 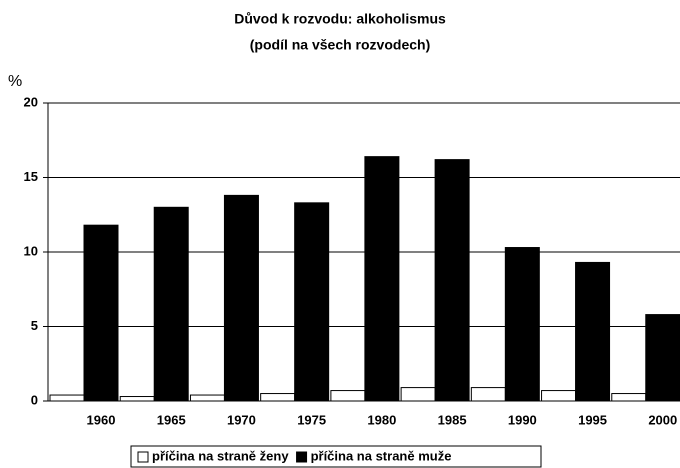 What do you see at coordinates (311, 419) in the screenshot?
I see `x-tick-label: 1975` at bounding box center [311, 419].